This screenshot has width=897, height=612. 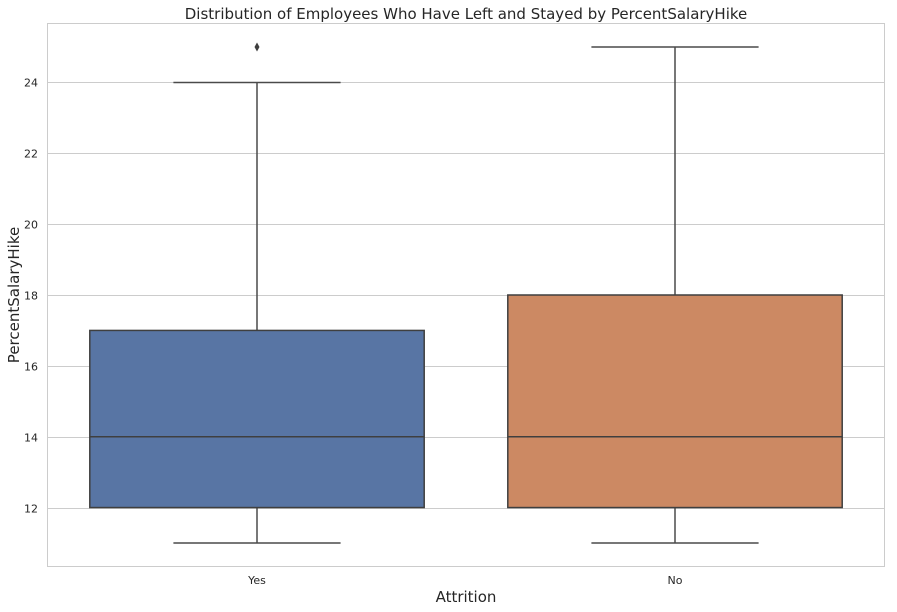 What do you see at coordinates (14, 295) in the screenshot?
I see `y-axis-label: PercentSalaryHike` at bounding box center [14, 295].